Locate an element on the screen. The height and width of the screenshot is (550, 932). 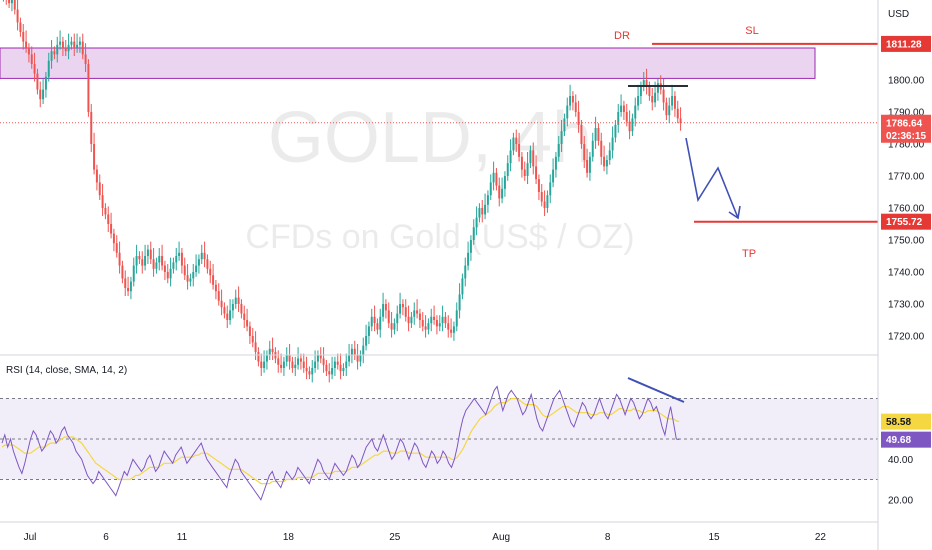
supply-zone is located at coordinates (408, 63).